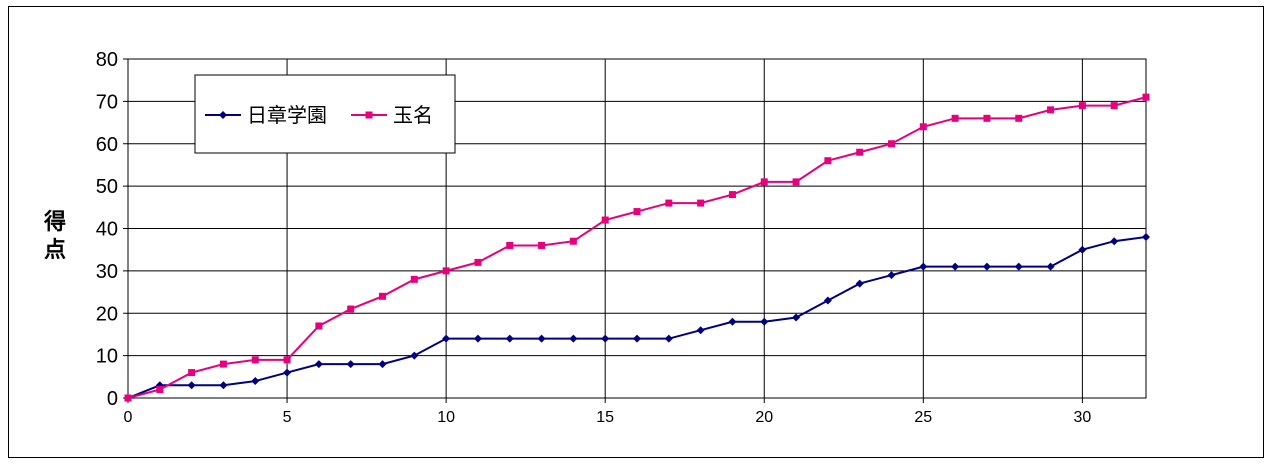  What do you see at coordinates (54, 221) in the screenshot?
I see `y-axis-label-char: 得` at bounding box center [54, 221].